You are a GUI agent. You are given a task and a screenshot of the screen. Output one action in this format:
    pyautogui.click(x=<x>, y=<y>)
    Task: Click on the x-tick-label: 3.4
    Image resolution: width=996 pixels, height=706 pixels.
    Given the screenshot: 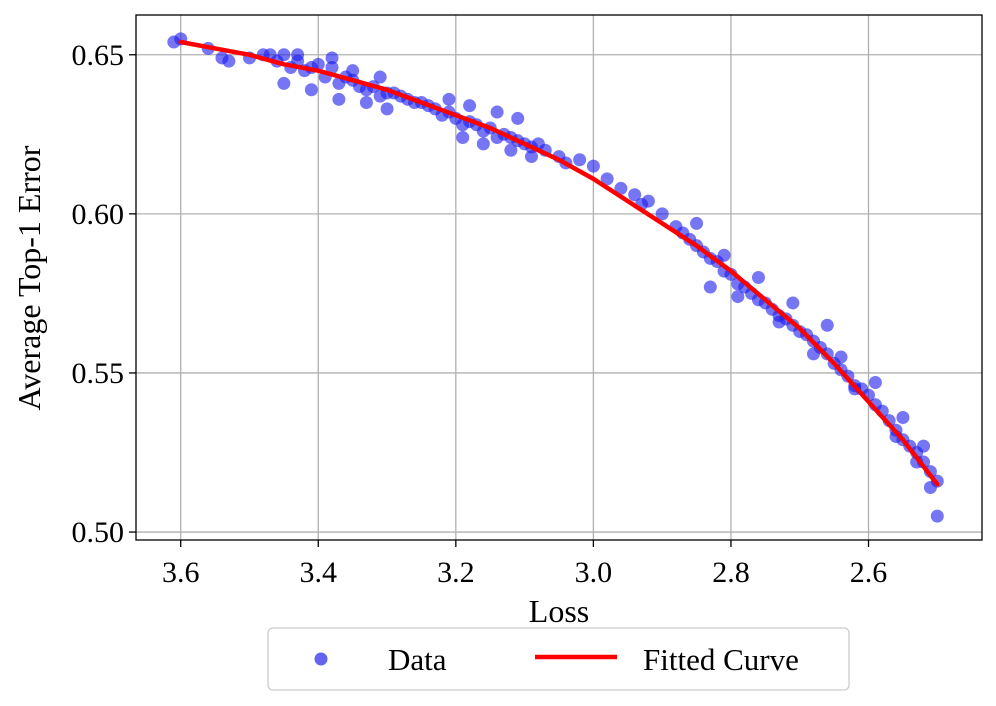 What is the action you would take?
    pyautogui.click(x=319, y=572)
    